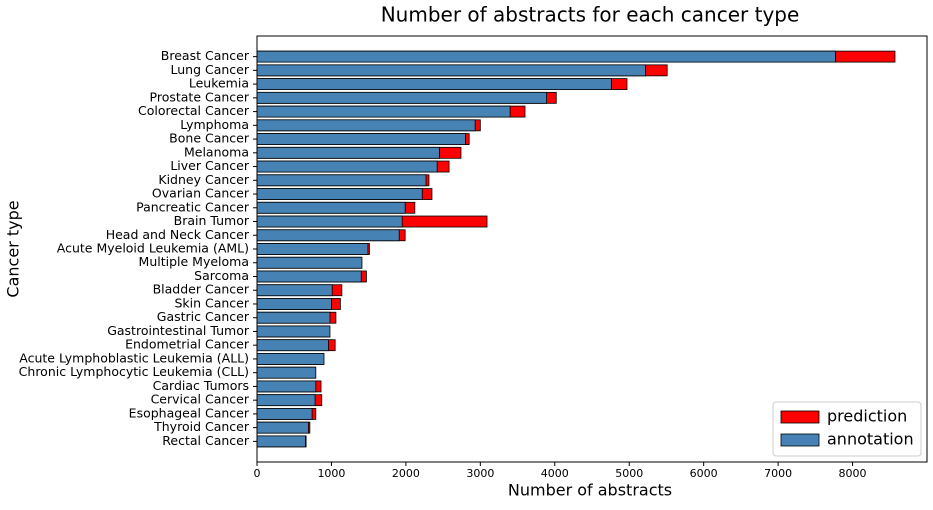 This screenshot has width=933, height=510. What do you see at coordinates (201, 385) in the screenshot?
I see `y-tick-label: Cardiac Tumors` at bounding box center [201, 385].